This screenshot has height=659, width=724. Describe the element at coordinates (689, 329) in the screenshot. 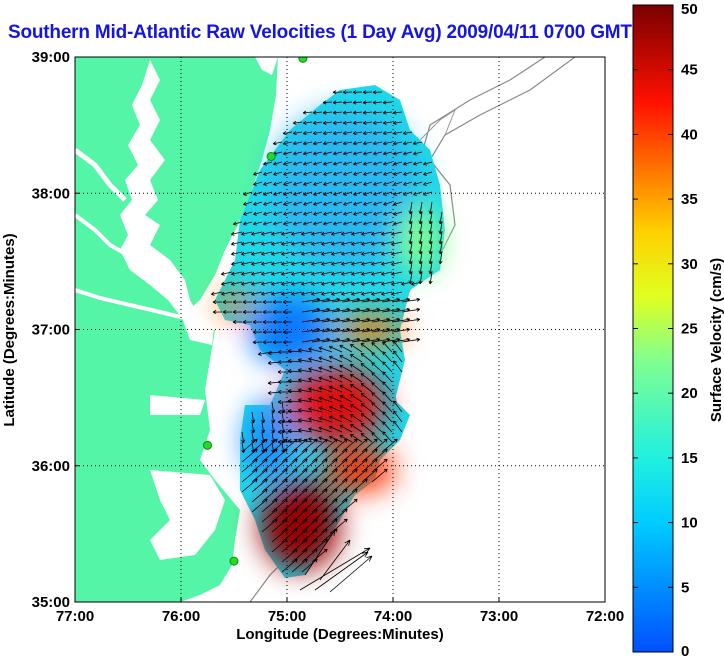

I see `colorbar-tick-label: 25` at that location.